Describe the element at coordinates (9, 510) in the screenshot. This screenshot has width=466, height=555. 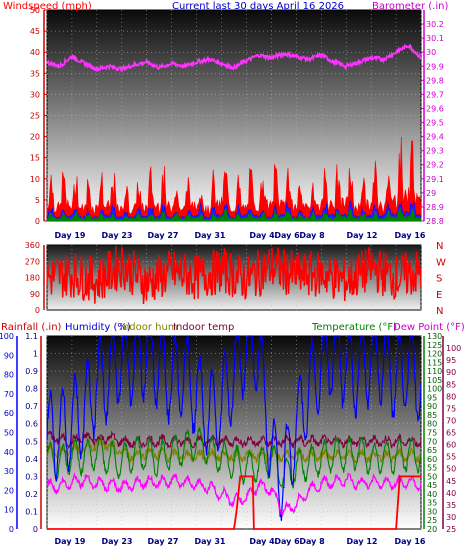
I see `panel-3-humidity-tick: 10` at that location.